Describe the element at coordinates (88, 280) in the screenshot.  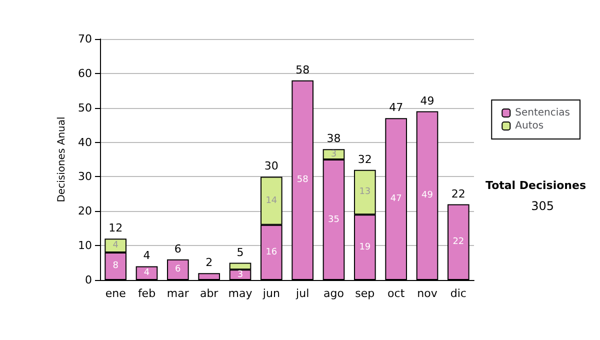
I see `y-tick-label: 0` at that location.